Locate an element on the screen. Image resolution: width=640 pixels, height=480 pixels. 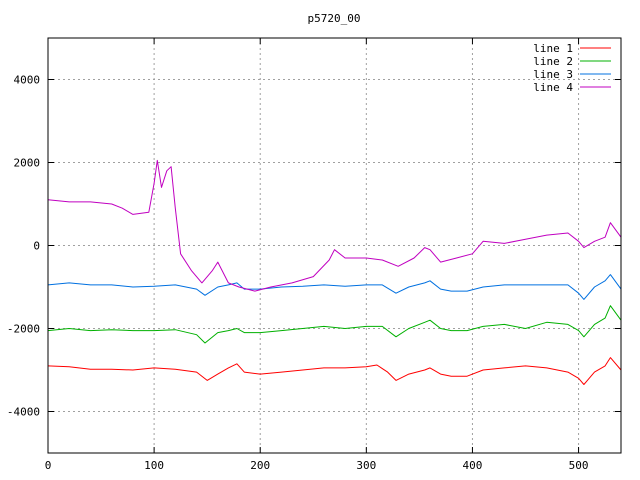
x-tick-label: 0 is located at coordinates (48, 465).